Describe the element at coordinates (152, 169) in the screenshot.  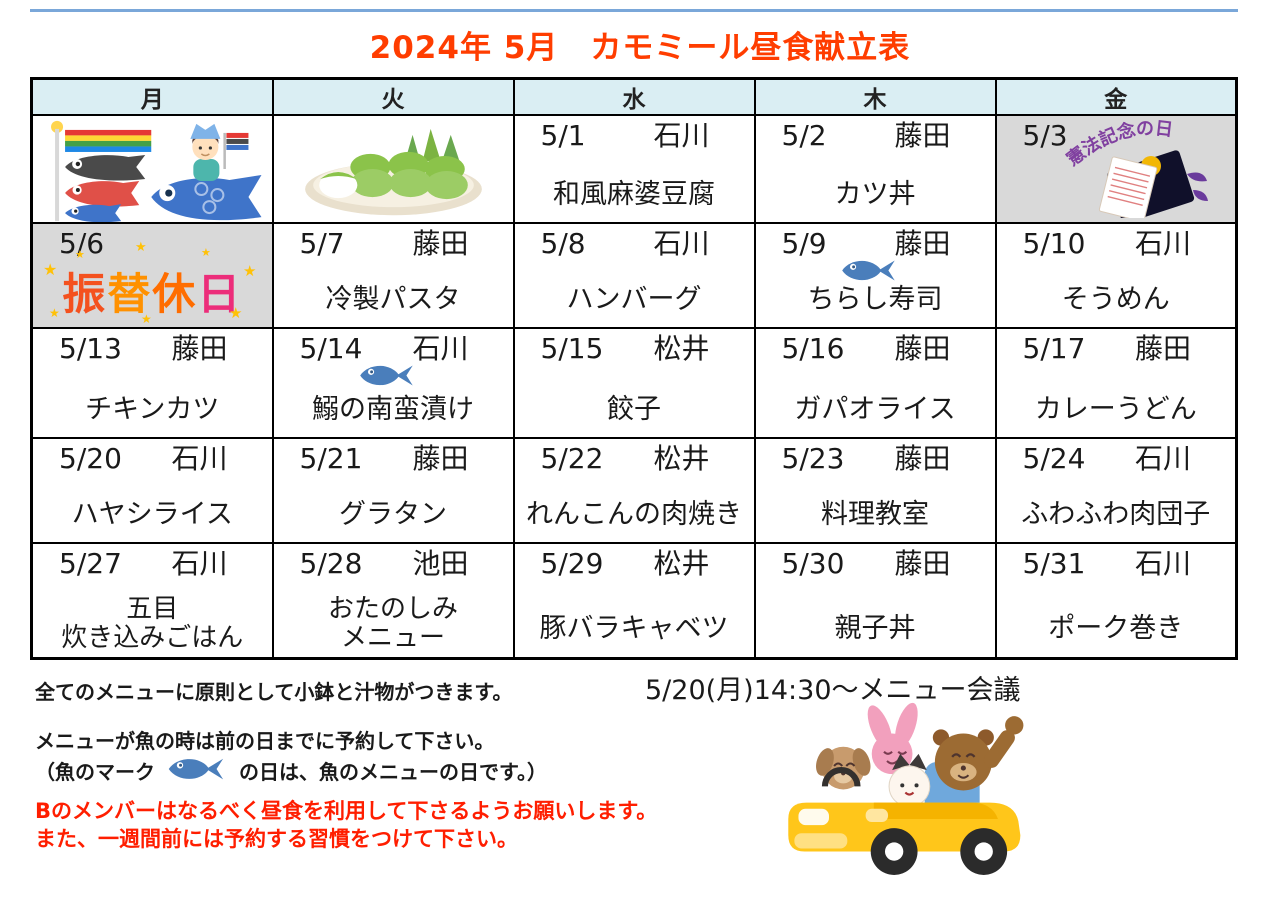
I see `koinobori-illustration` at that location.